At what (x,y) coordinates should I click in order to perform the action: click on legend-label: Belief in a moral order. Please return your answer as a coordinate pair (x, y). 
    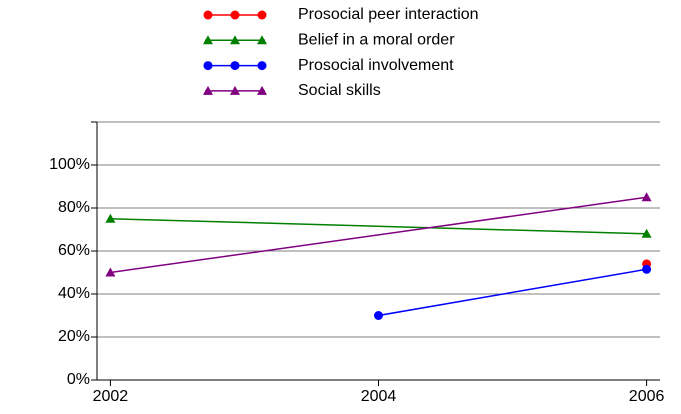
    Looking at the image, I should click on (376, 40).